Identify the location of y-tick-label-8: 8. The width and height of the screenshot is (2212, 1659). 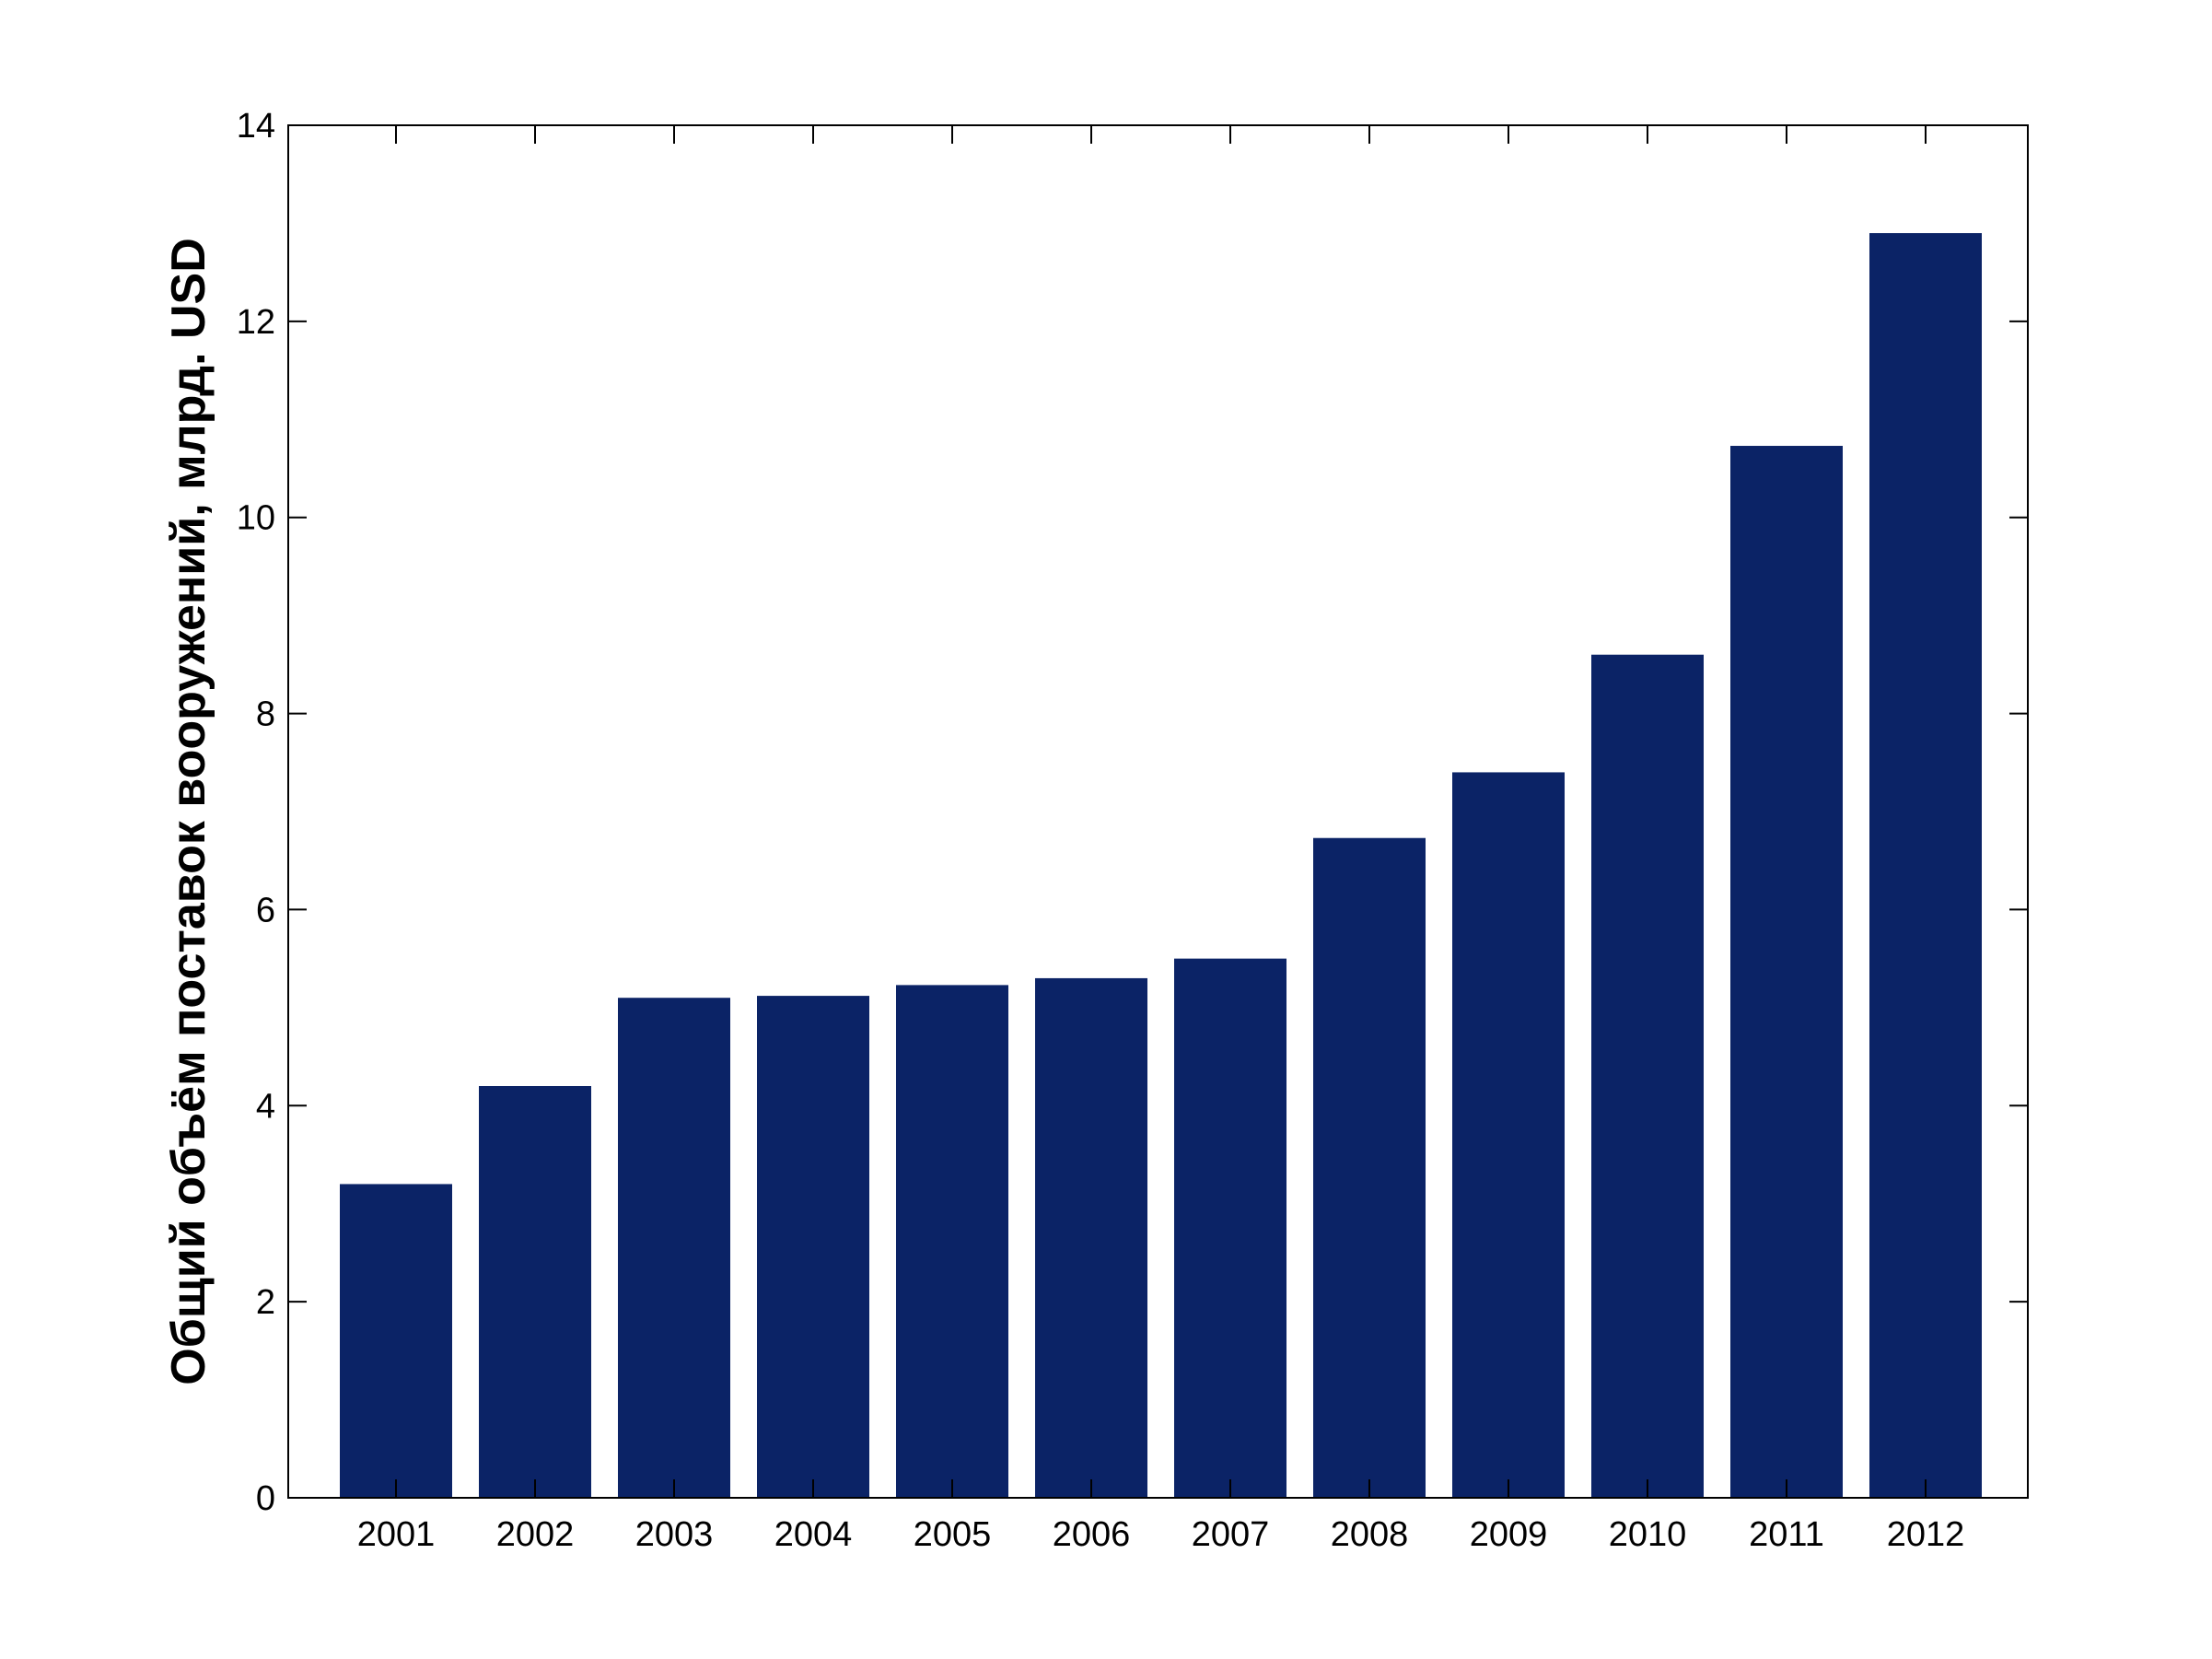
(265, 714).